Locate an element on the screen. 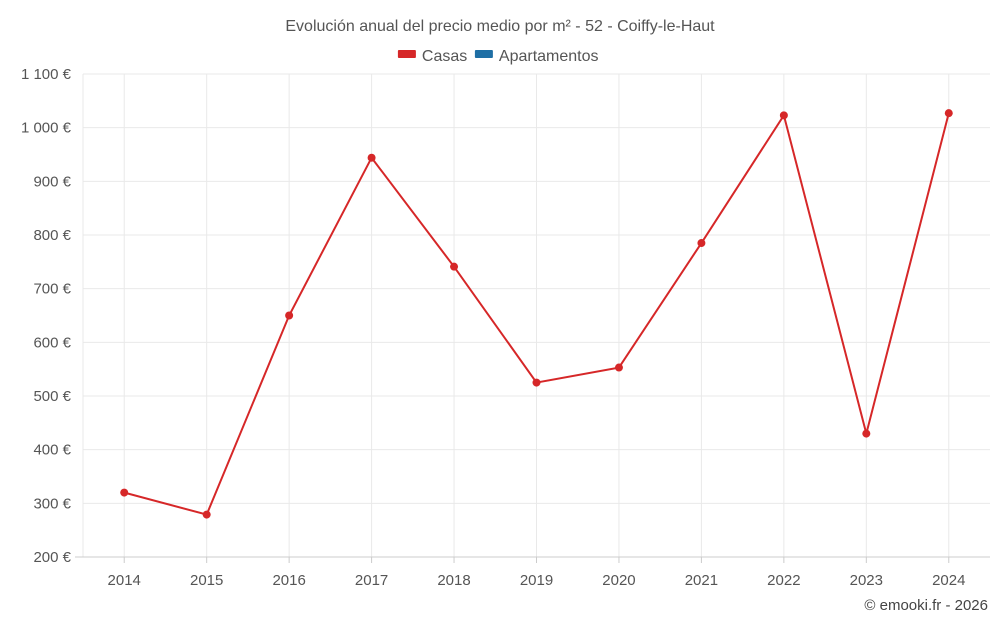 The height and width of the screenshot is (630, 1000). x-tick-label: 2018 is located at coordinates (453, 580).